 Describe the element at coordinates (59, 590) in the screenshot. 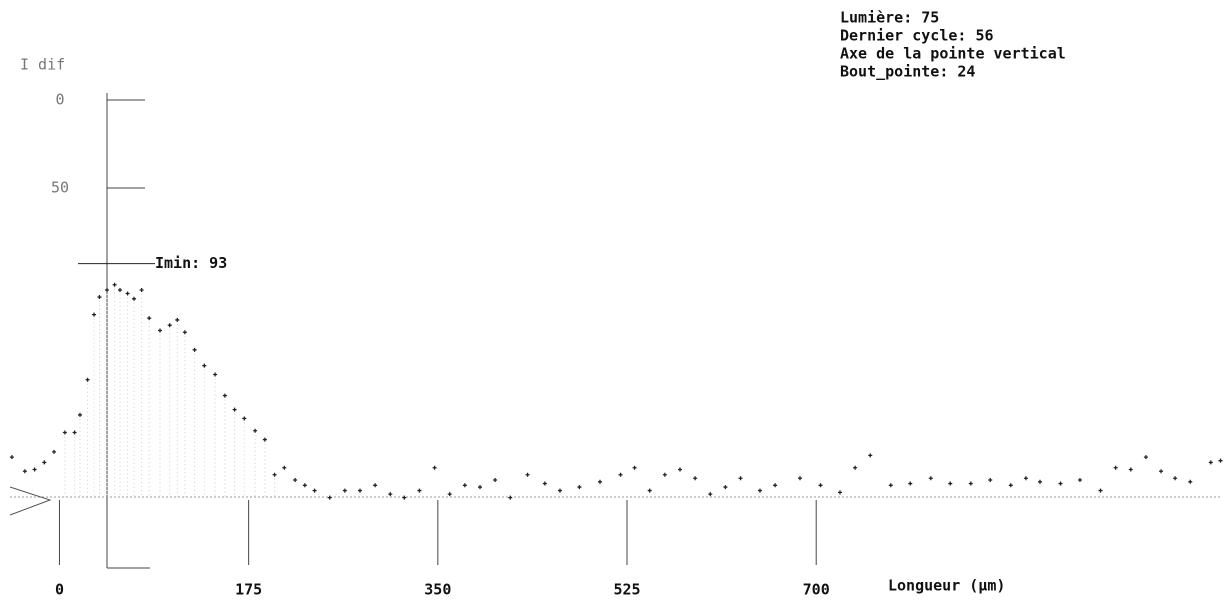

I see `x-tick-label: 0` at that location.